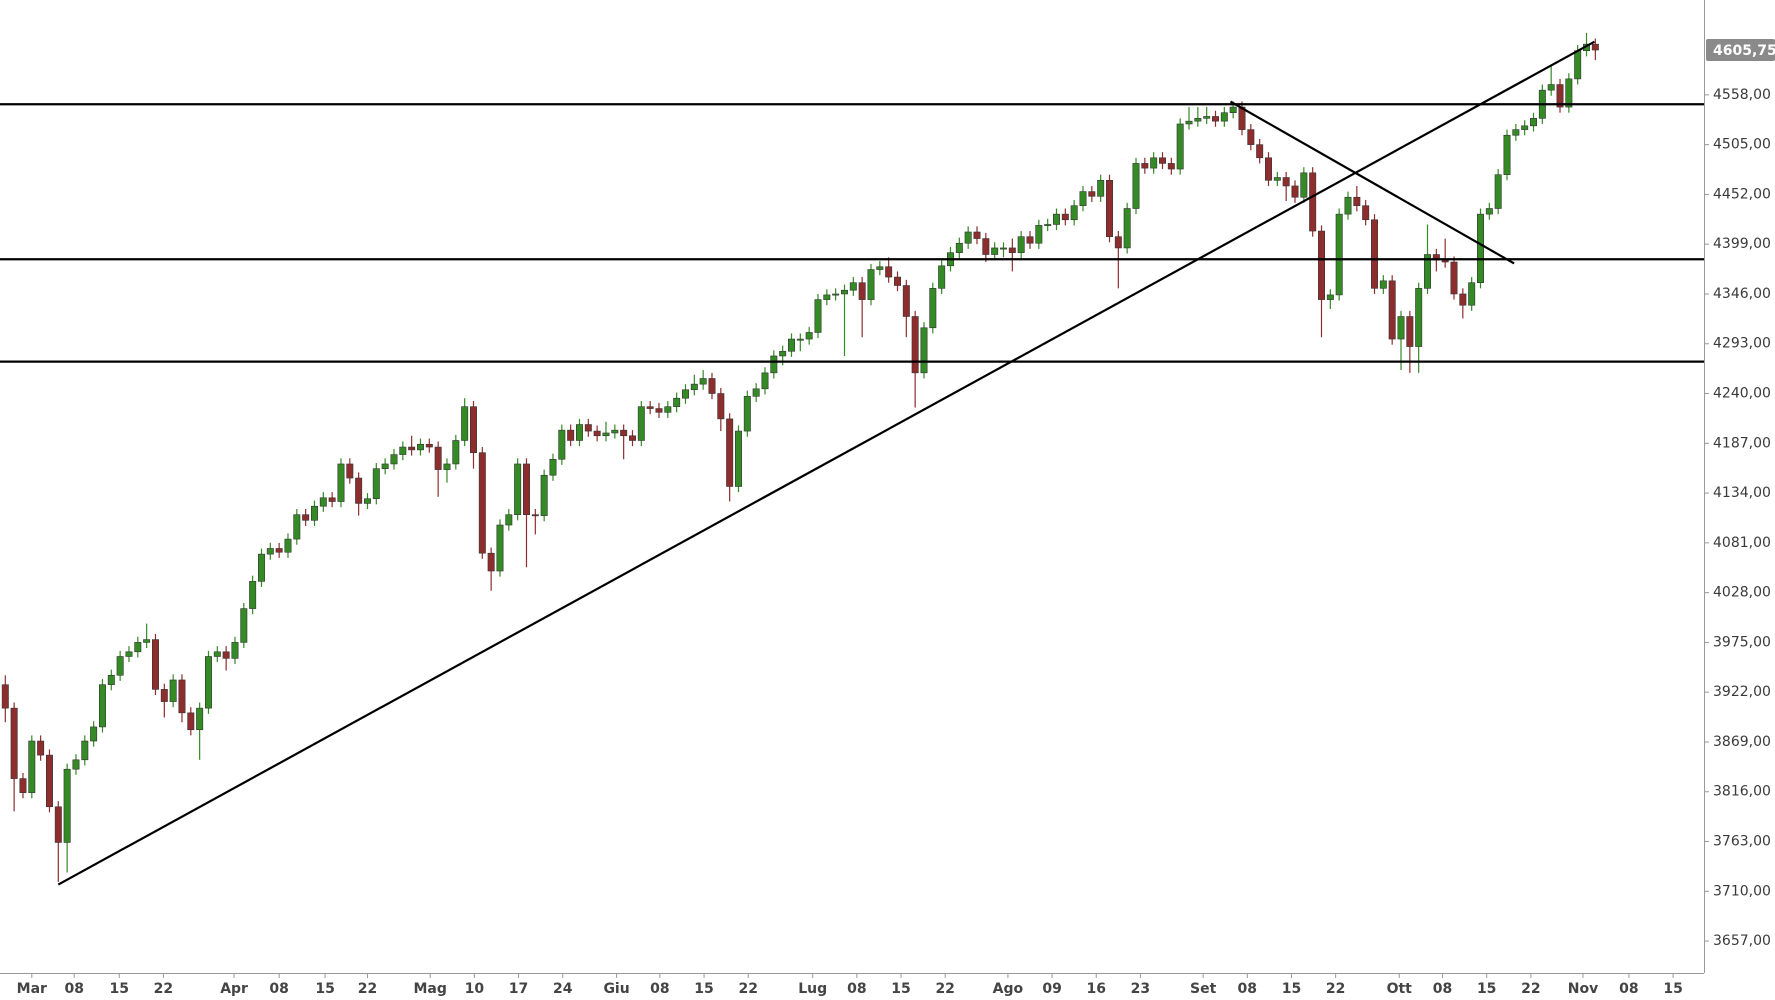  I want to click on y-tick-label: 4293,00, so click(1742, 344).